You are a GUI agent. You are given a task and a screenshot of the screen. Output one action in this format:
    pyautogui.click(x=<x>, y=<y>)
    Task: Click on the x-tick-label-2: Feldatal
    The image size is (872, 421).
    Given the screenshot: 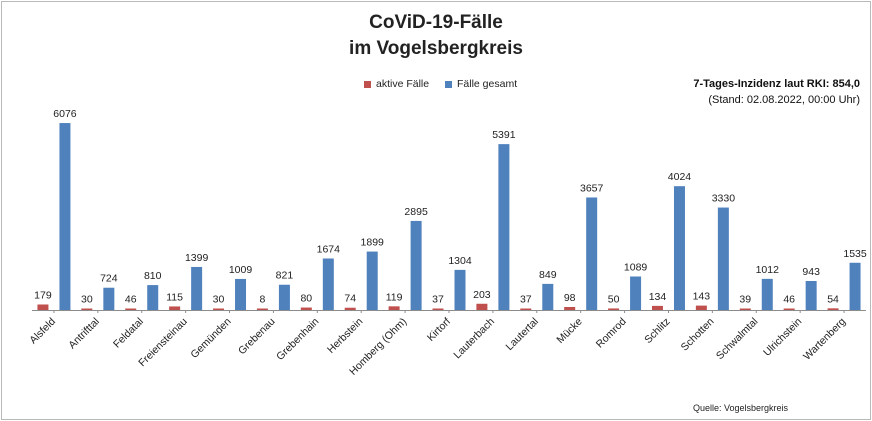 What is the action you would take?
    pyautogui.click(x=128, y=333)
    